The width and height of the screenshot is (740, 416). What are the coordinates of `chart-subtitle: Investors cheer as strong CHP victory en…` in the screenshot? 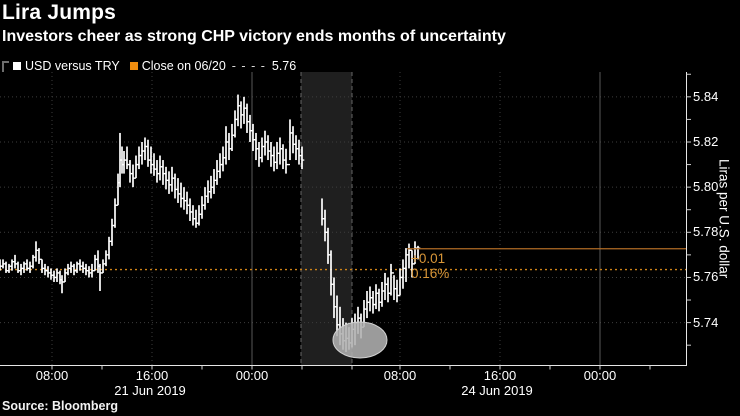 It's located at (254, 36).